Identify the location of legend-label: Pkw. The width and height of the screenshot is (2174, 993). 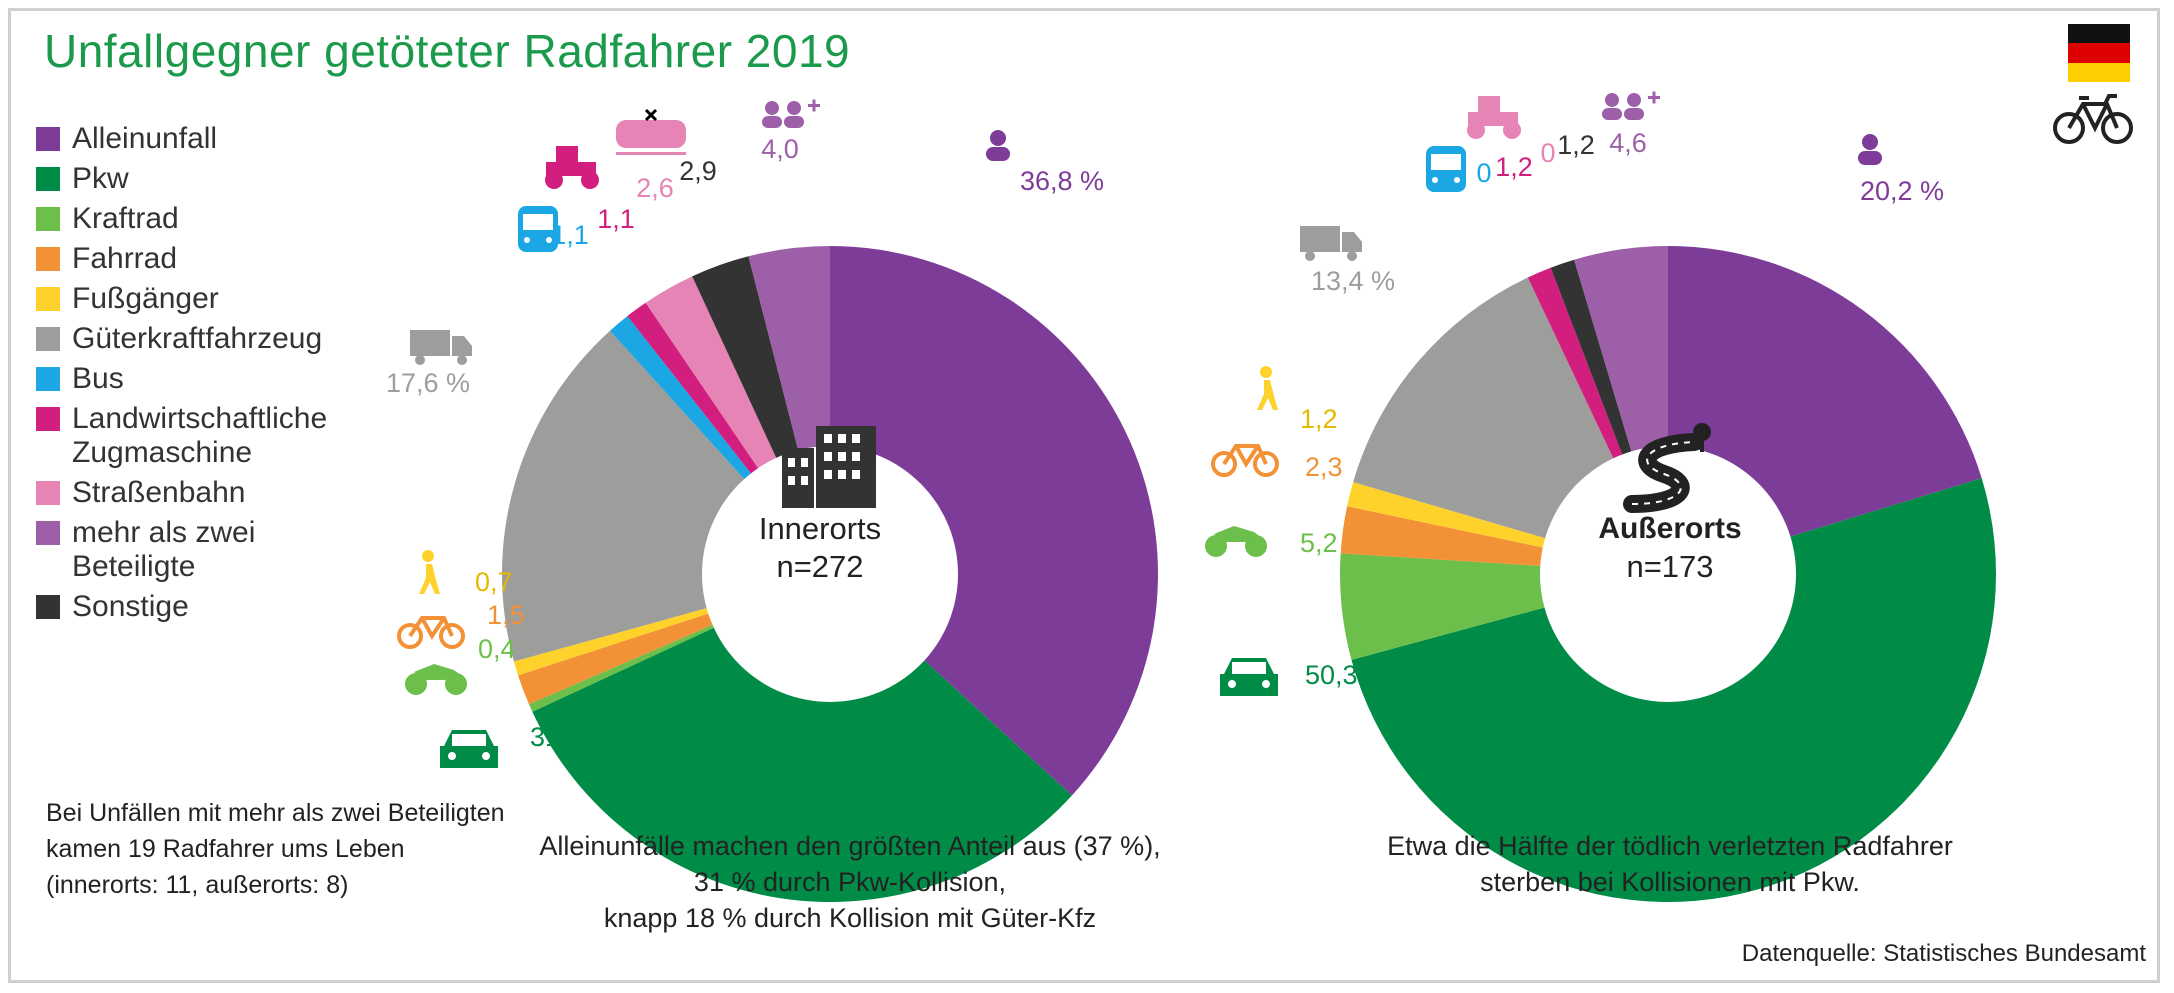
(100, 178).